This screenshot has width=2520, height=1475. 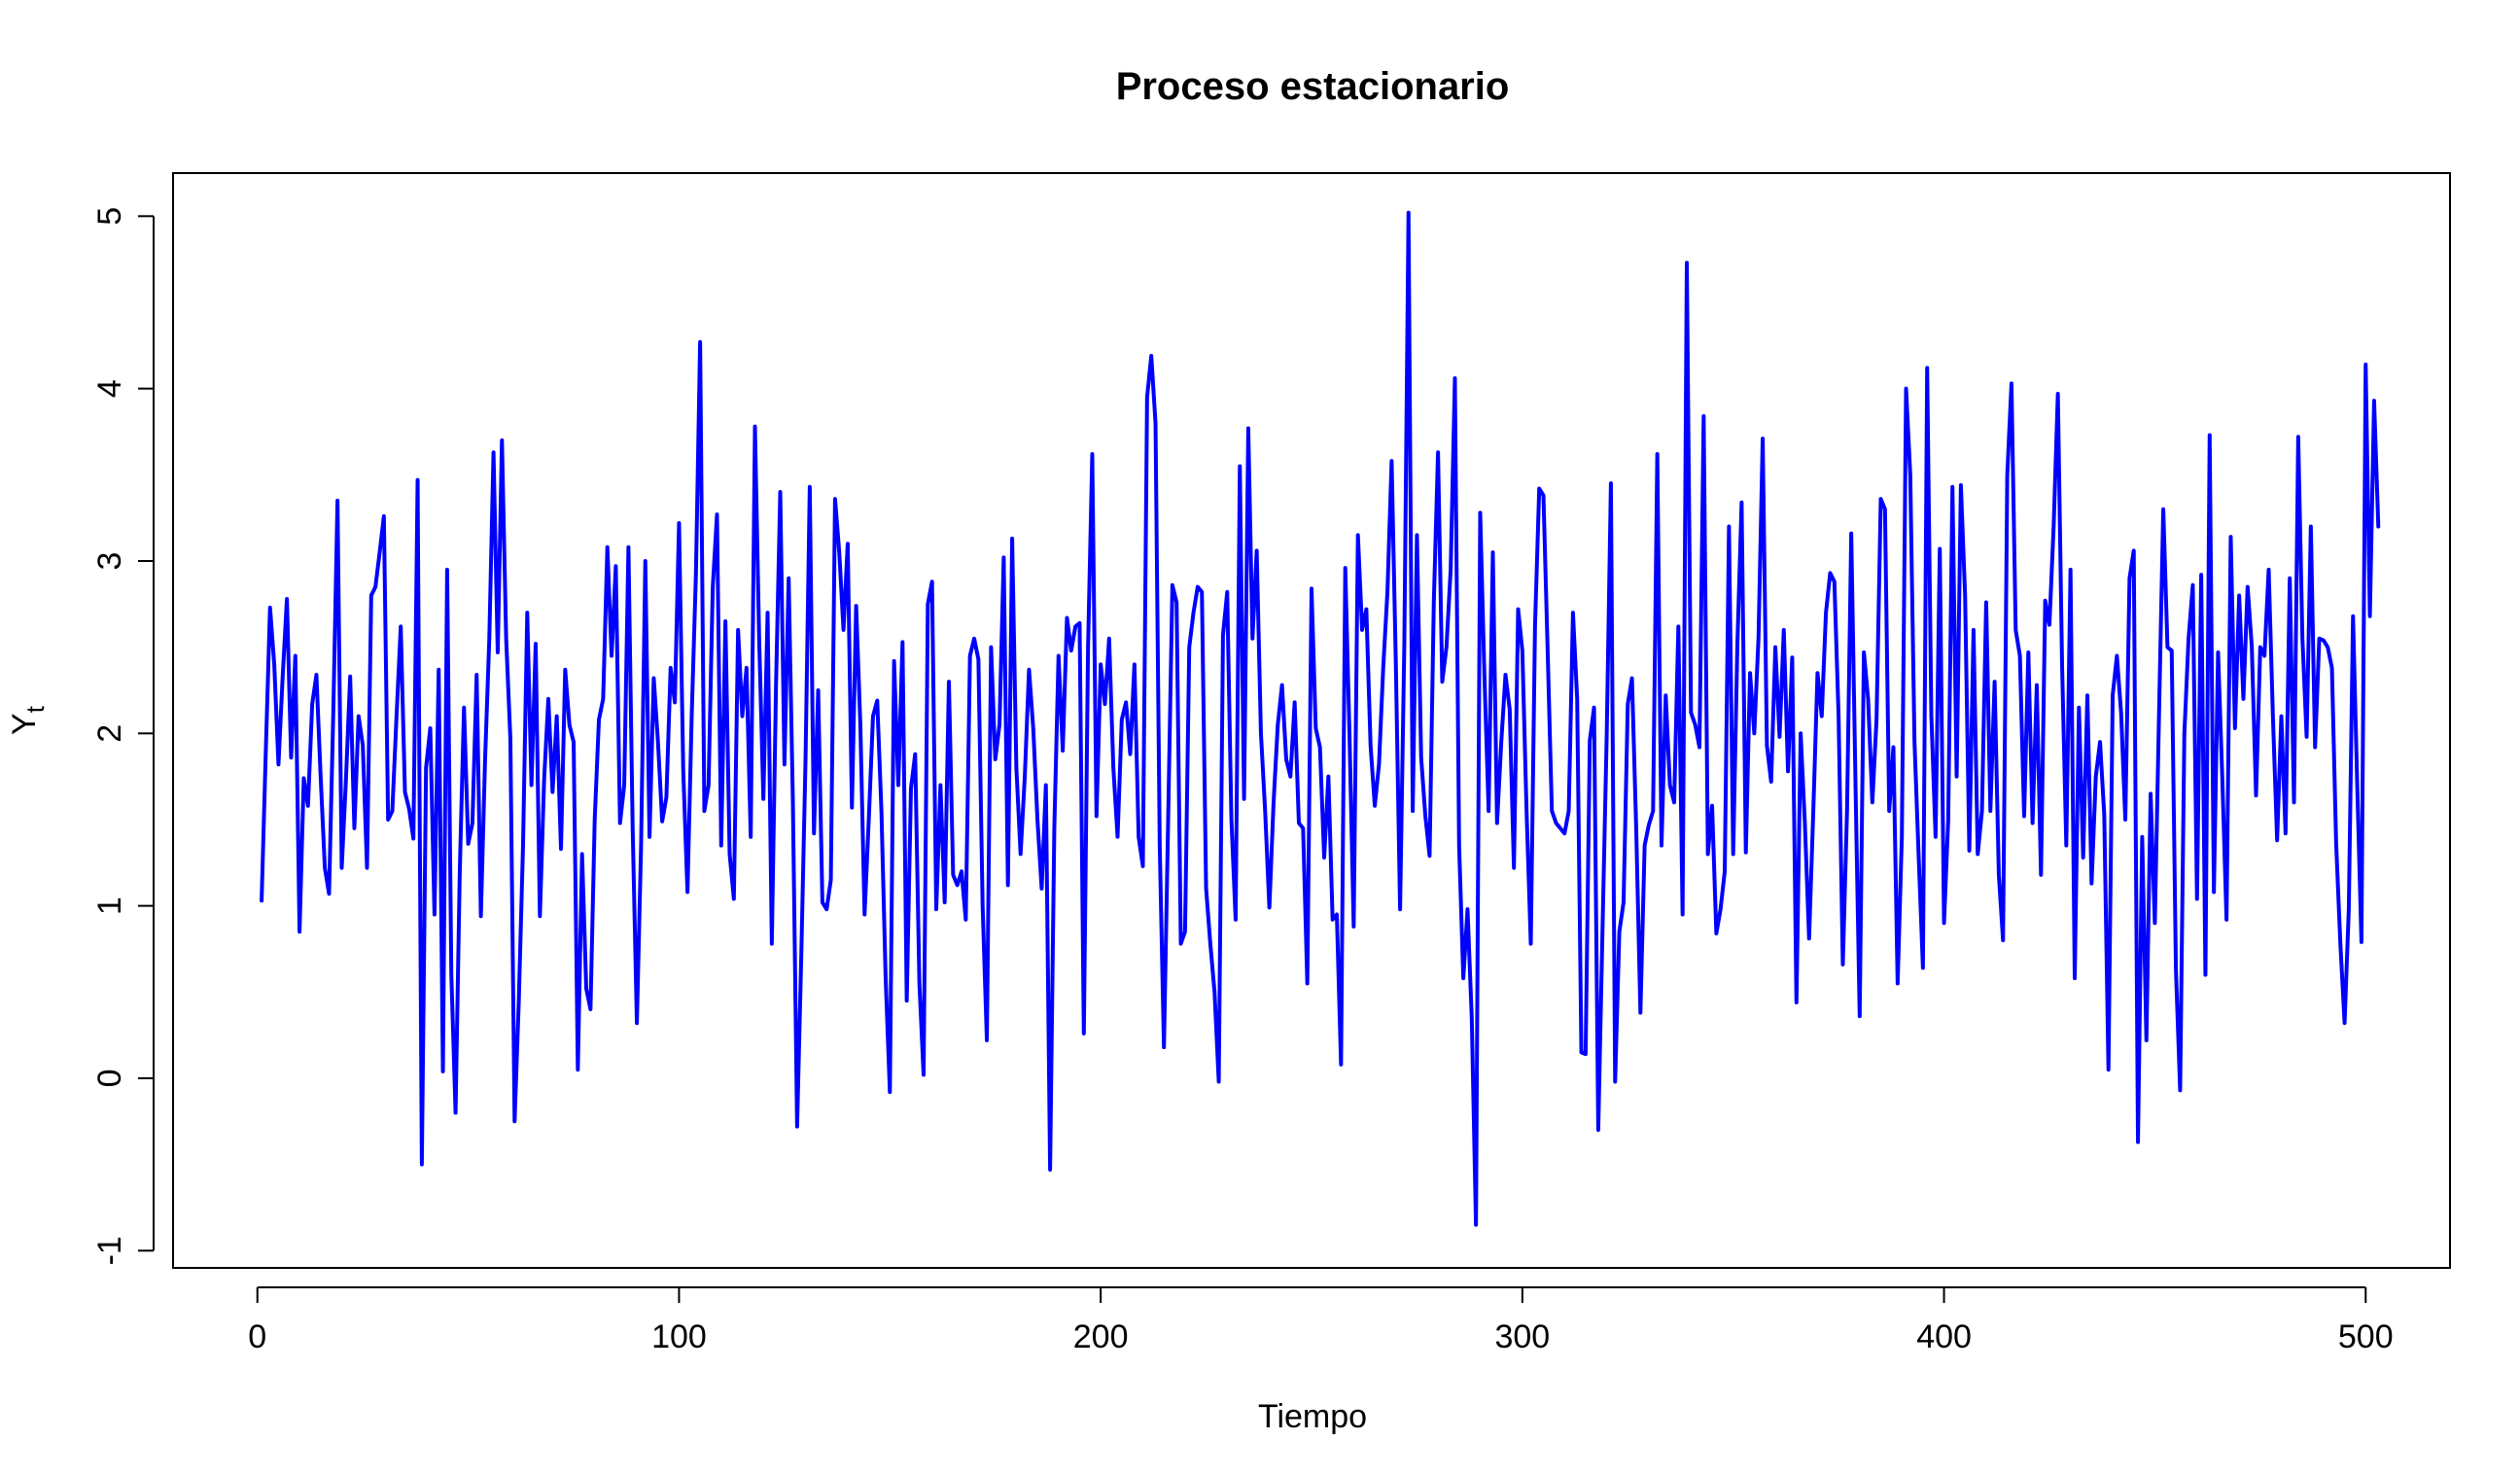 I want to click on y-tick-label: -1, so click(x=109, y=1250).